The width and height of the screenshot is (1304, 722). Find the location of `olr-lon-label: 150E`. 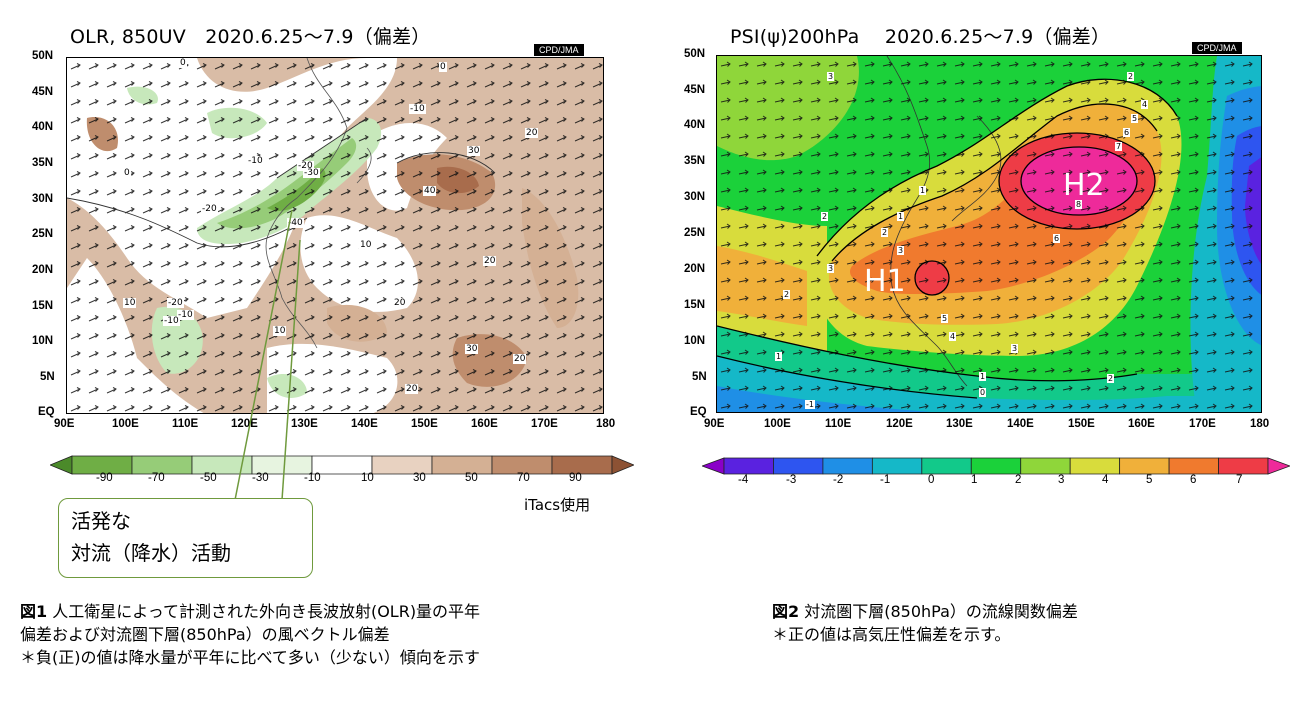

olr-lon-label: 150E is located at coordinates (424, 424).